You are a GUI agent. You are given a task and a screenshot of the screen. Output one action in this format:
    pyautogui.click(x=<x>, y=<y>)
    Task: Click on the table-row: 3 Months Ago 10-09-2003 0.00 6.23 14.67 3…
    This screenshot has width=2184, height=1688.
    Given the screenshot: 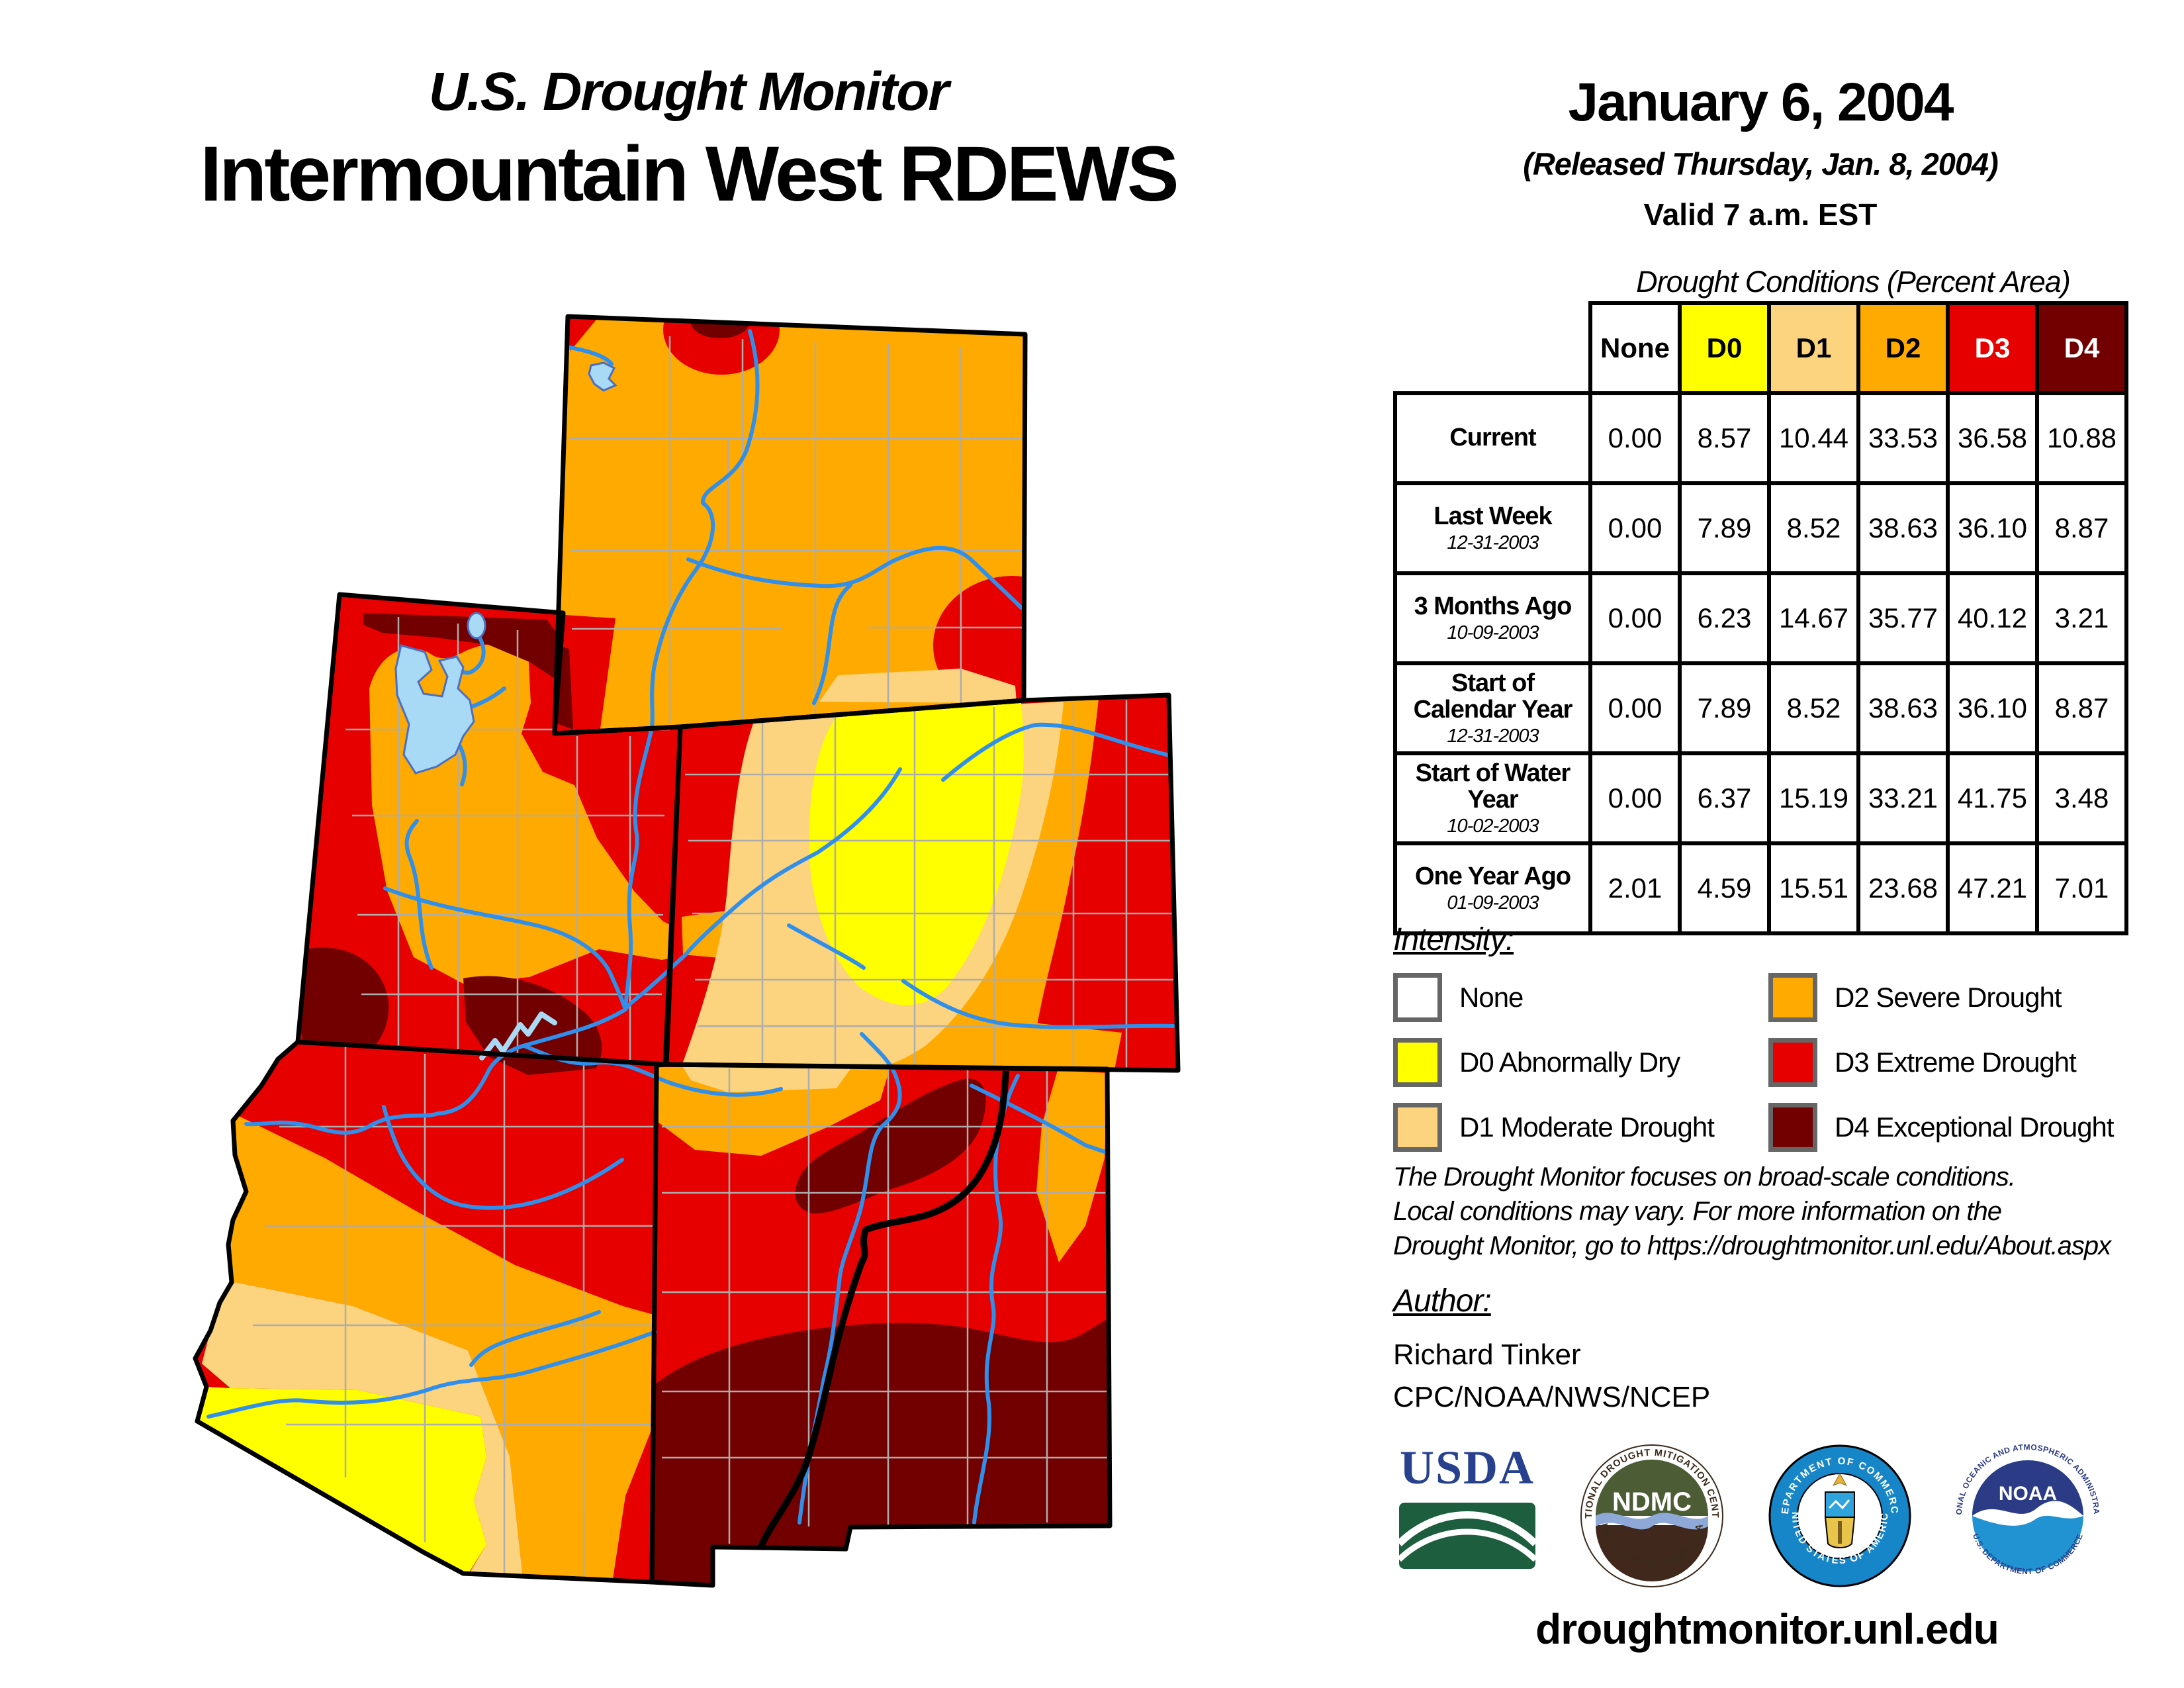 What is the action you would take?
    pyautogui.click(x=1760, y=618)
    